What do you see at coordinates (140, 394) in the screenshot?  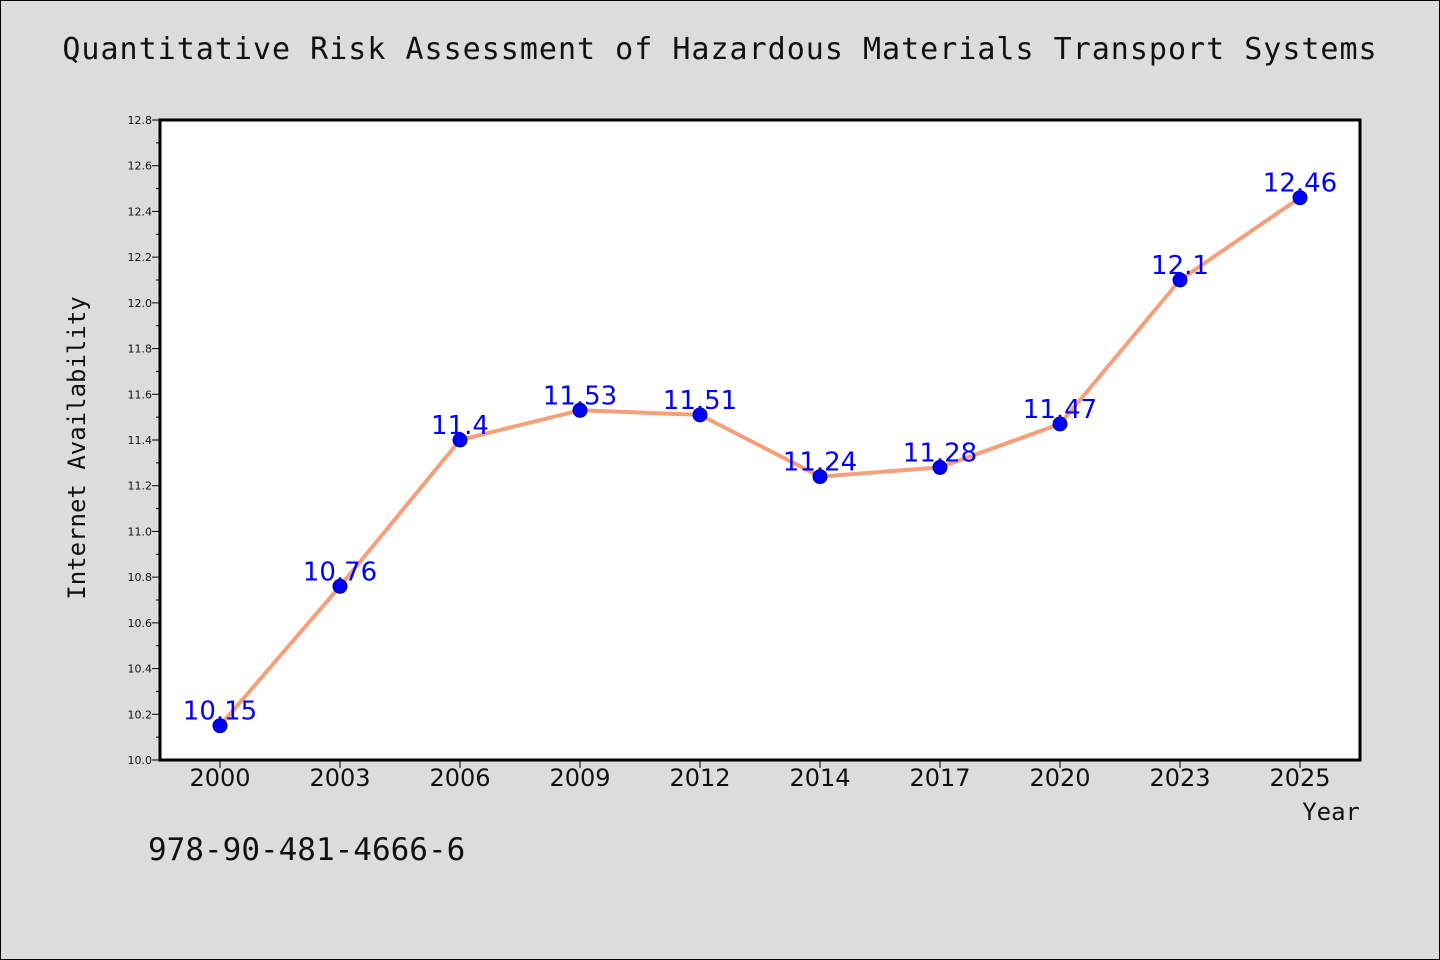 I see `y-tick-label: 11.6` at bounding box center [140, 394].